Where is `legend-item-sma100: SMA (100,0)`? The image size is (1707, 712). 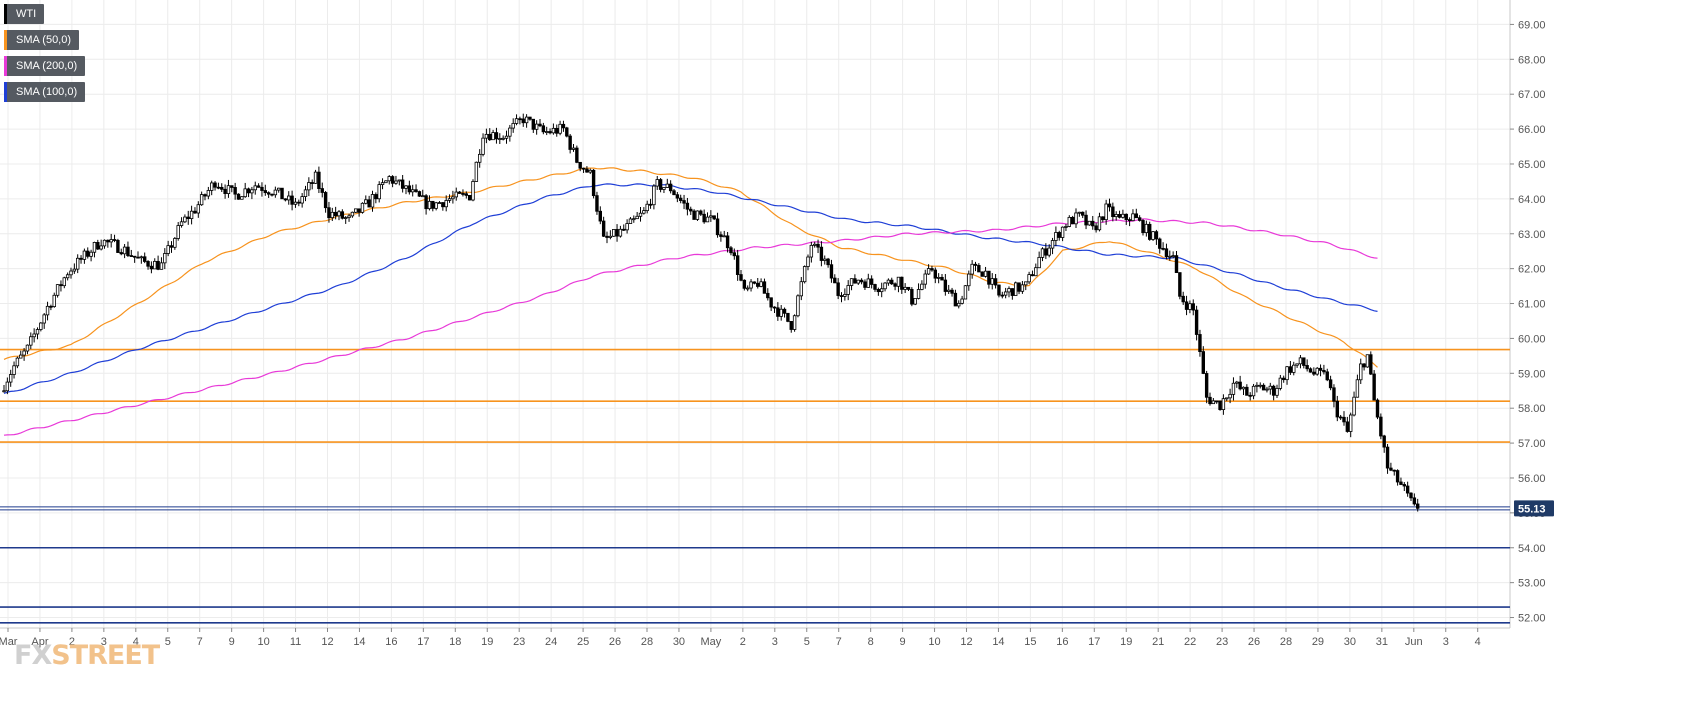
legend-item-sma100: SMA (100,0) is located at coordinates (45, 92).